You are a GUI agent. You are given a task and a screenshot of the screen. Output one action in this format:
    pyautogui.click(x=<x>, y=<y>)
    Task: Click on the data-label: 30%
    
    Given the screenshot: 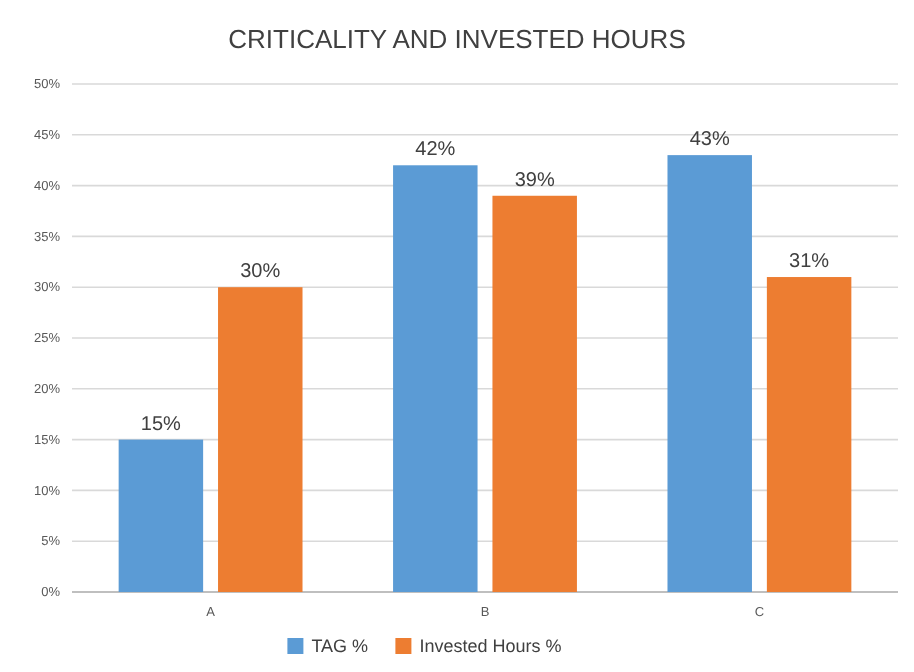 What is the action you would take?
    pyautogui.click(x=260, y=272)
    